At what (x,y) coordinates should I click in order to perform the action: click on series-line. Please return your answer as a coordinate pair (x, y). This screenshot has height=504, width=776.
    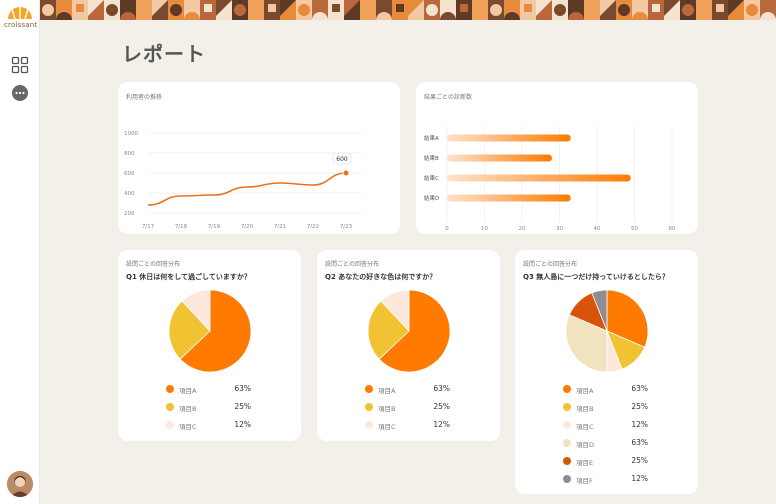
    Looking at the image, I should click on (247, 189).